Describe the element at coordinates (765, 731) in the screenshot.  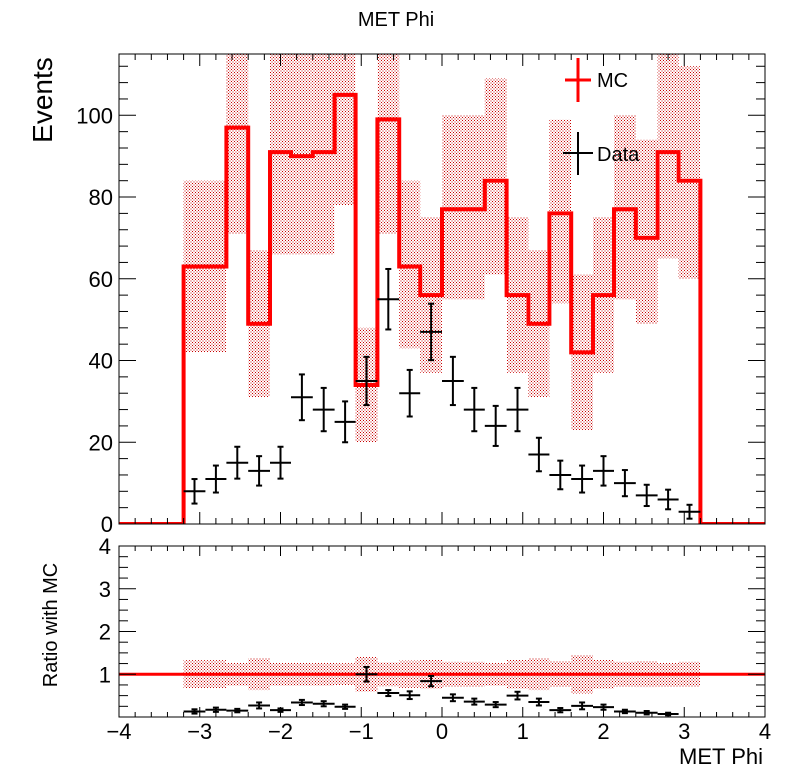
I see `x-tick-label: 4` at that location.